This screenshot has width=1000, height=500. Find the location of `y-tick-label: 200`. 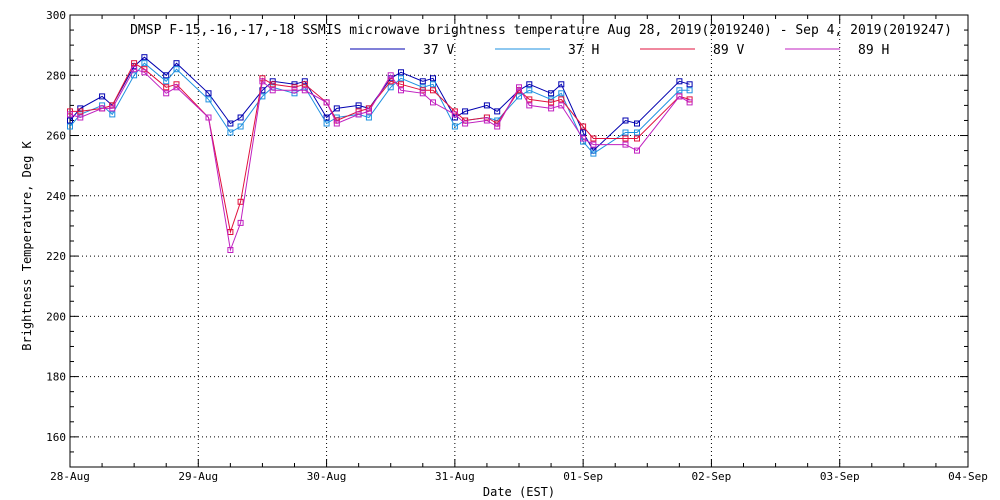

y-tick-label: 200 is located at coordinates (56, 316).